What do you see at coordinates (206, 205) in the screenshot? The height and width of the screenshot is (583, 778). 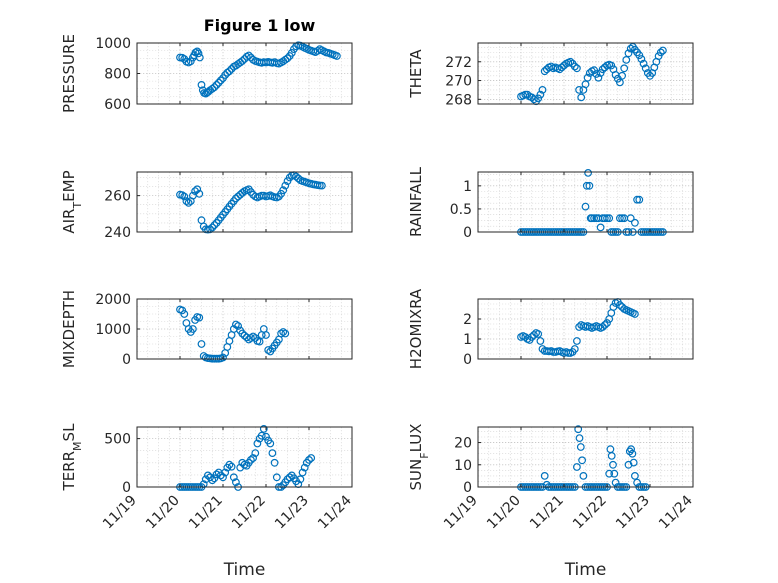 I see `subplot-air-temp: 240 260 AIRTEMP` at bounding box center [206, 205].